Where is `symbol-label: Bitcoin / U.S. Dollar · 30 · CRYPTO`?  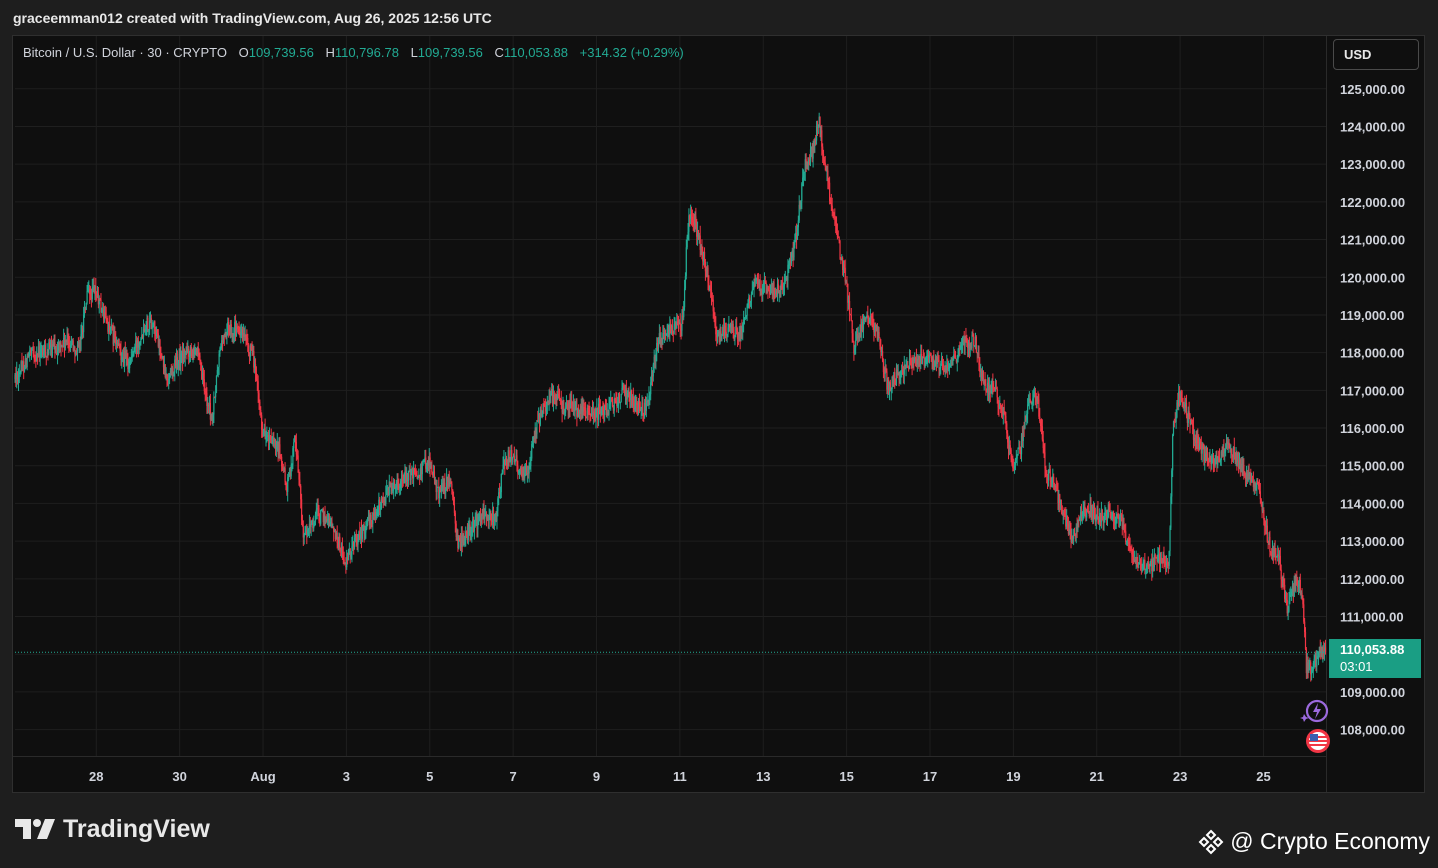
symbol-label: Bitcoin / U.S. Dollar · 30 · CRYPTO is located at coordinates (125, 52).